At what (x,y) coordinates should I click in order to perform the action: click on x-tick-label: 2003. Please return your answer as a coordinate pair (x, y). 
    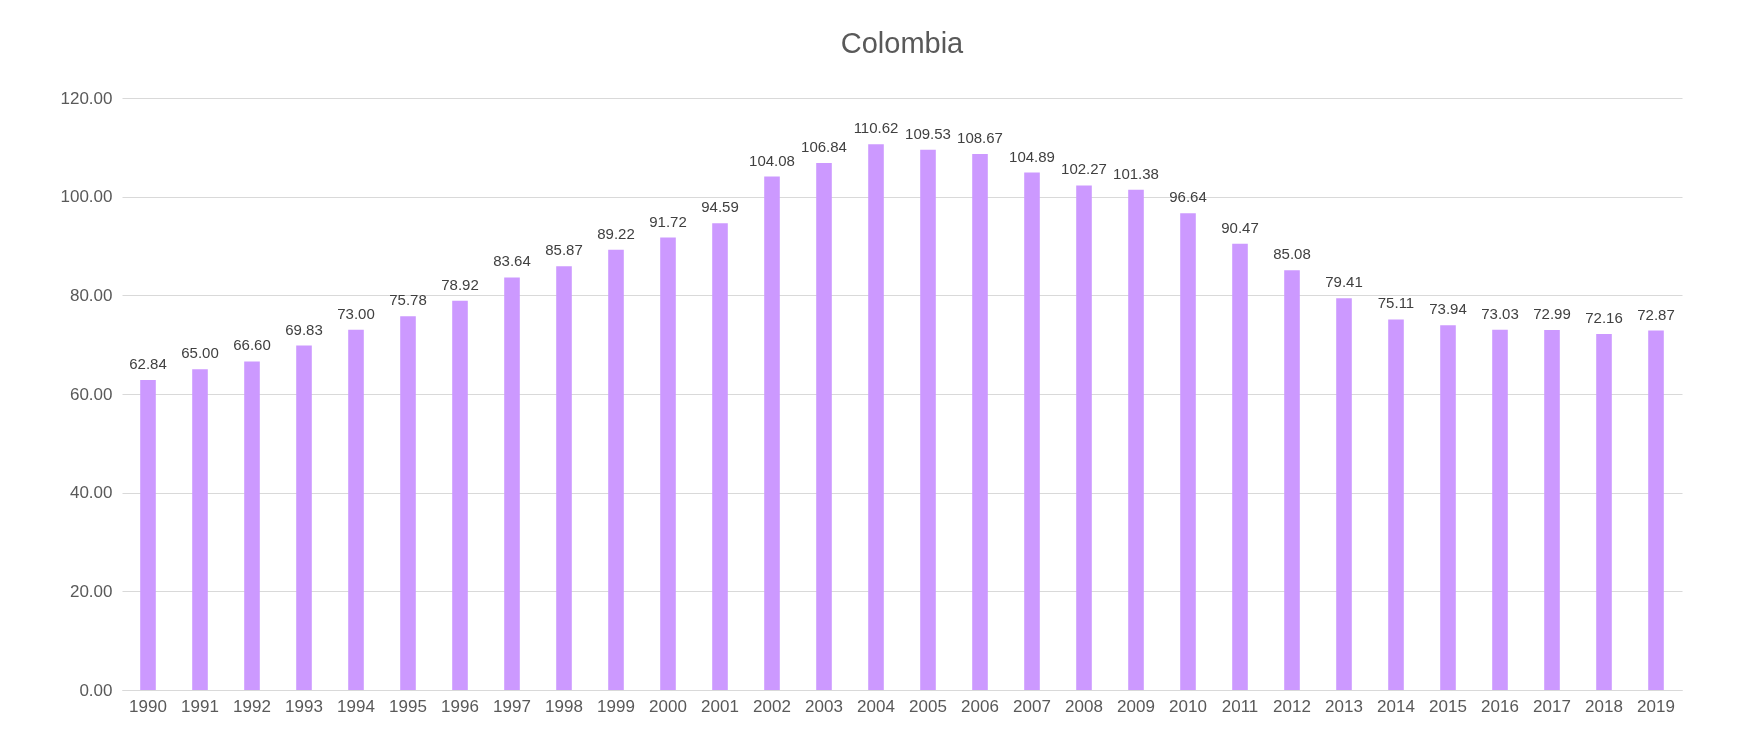
    Looking at the image, I should click on (824, 706).